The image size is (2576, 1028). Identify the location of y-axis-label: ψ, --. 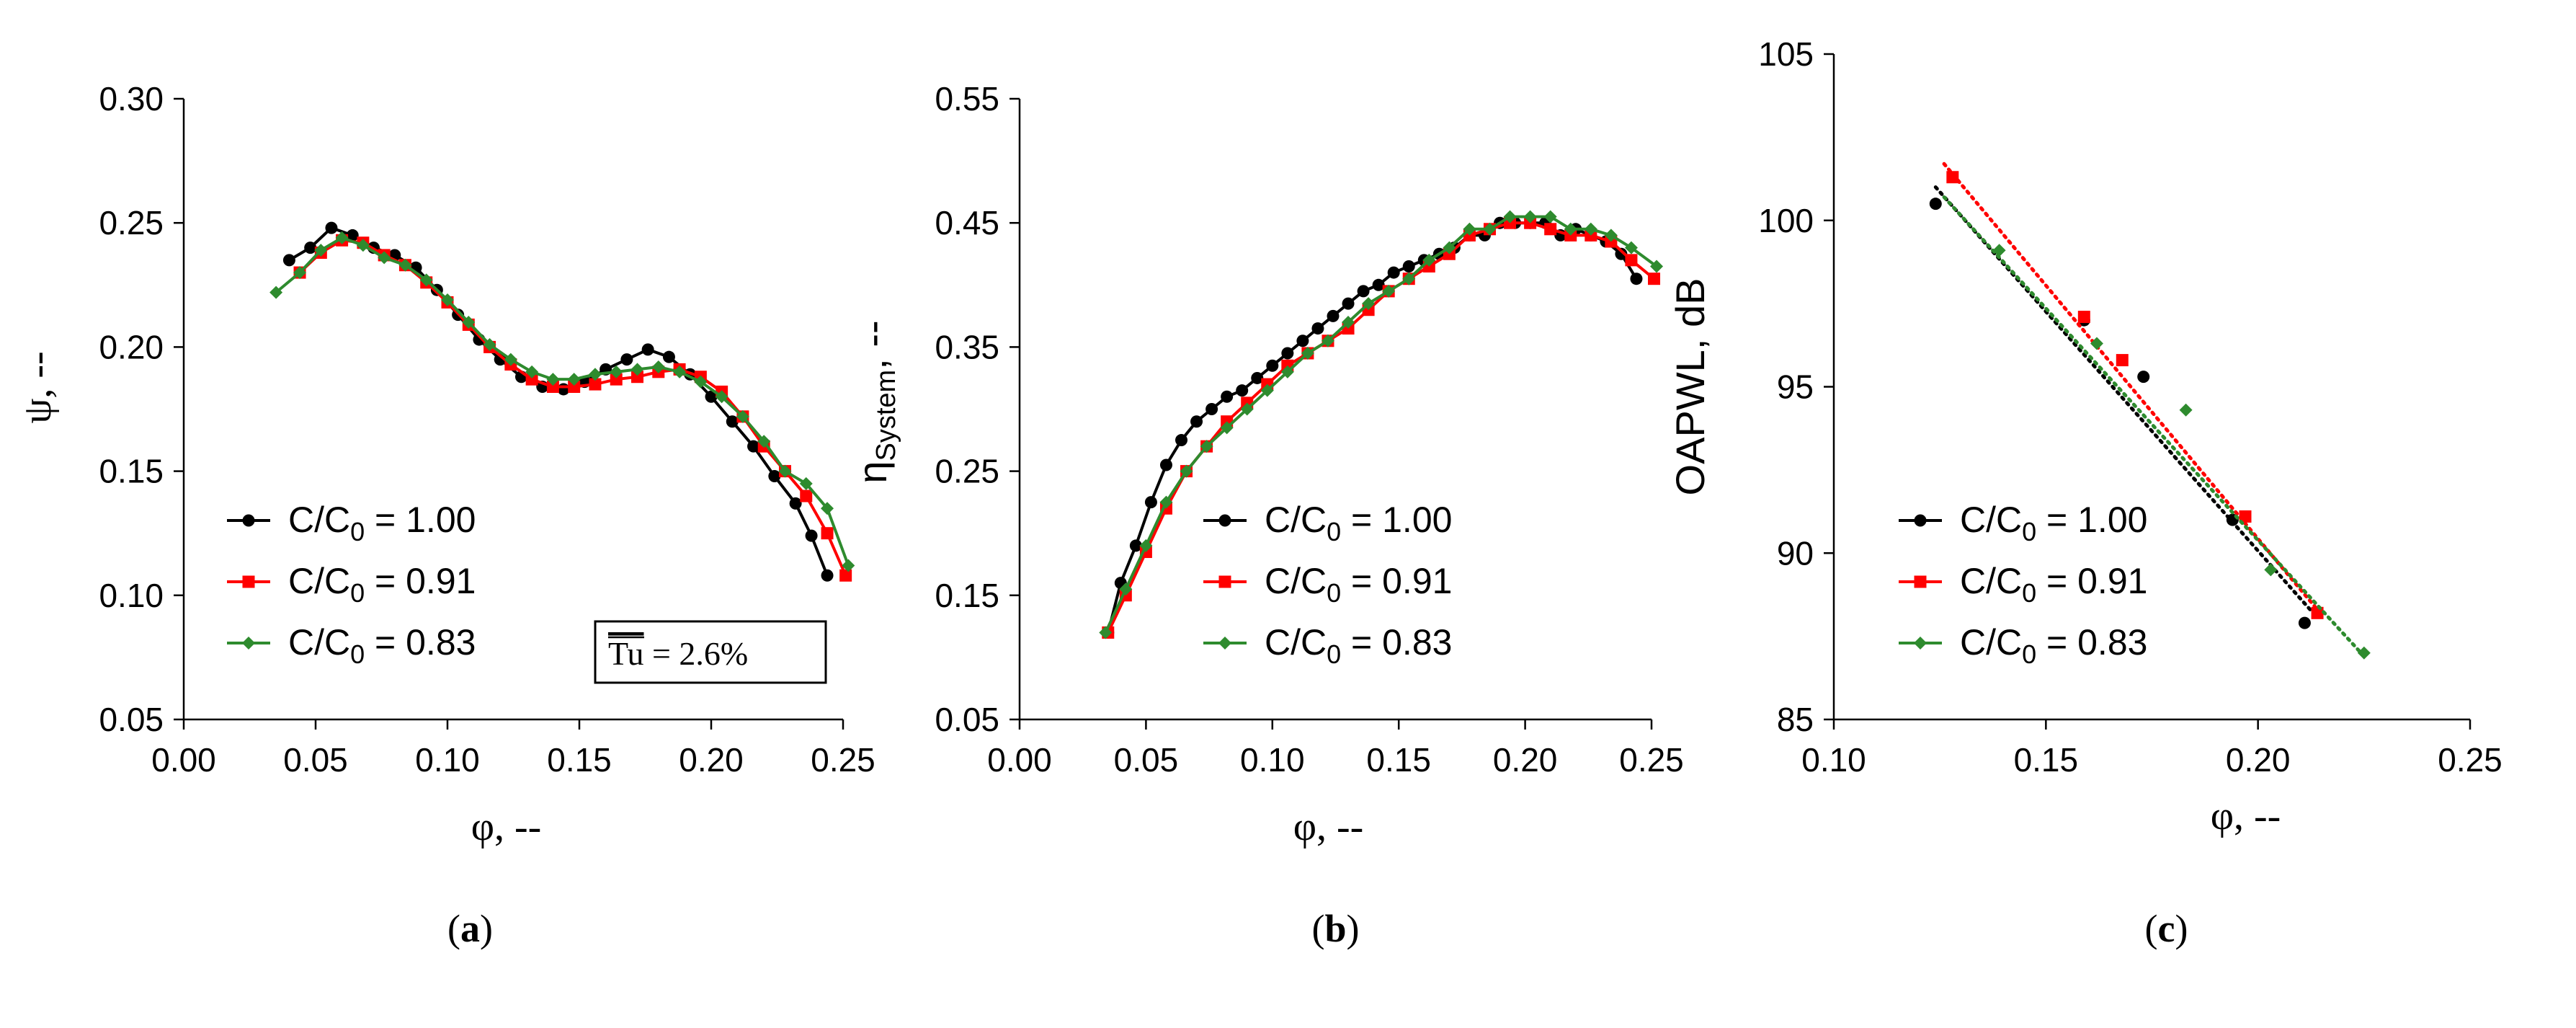
(37, 387).